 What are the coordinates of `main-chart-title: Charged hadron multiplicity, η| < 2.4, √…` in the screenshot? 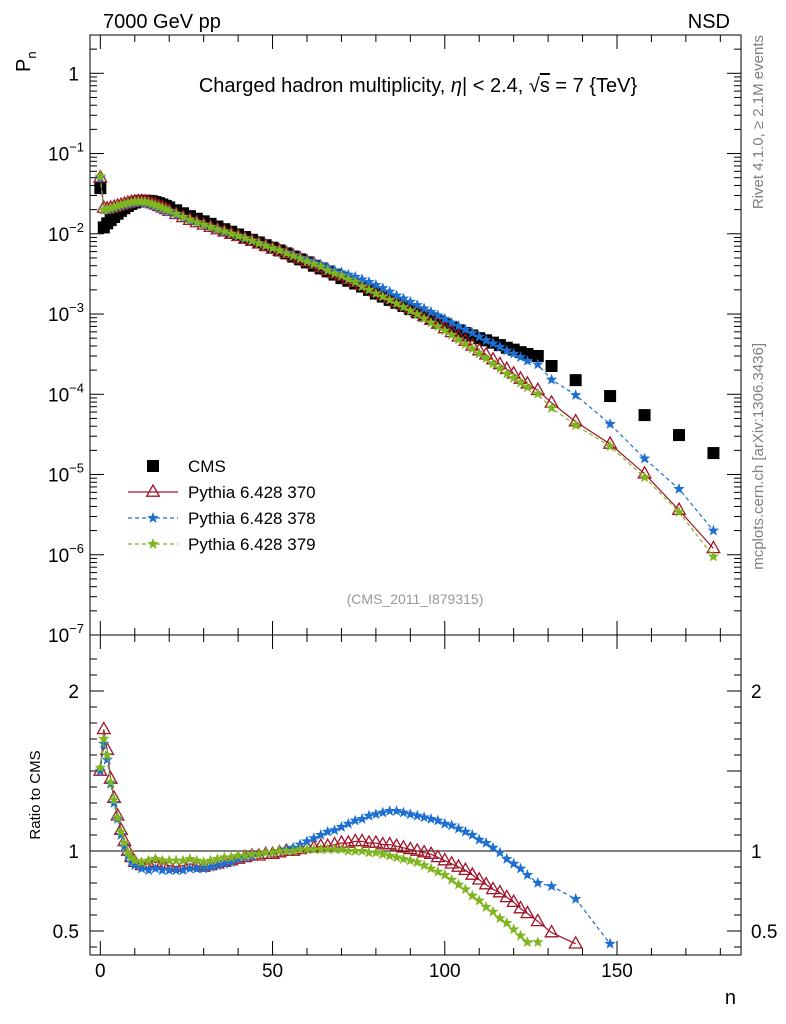 It's located at (418, 86).